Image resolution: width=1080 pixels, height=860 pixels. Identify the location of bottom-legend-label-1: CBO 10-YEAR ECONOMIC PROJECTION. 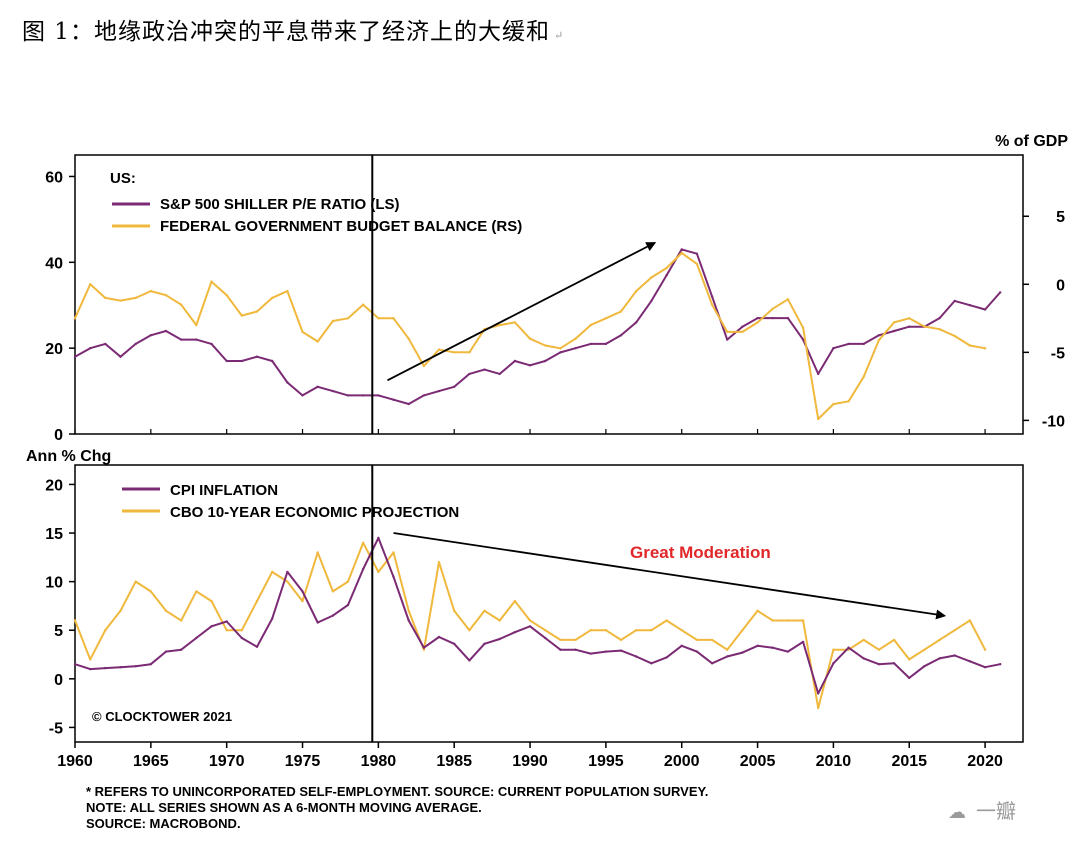
(314, 512).